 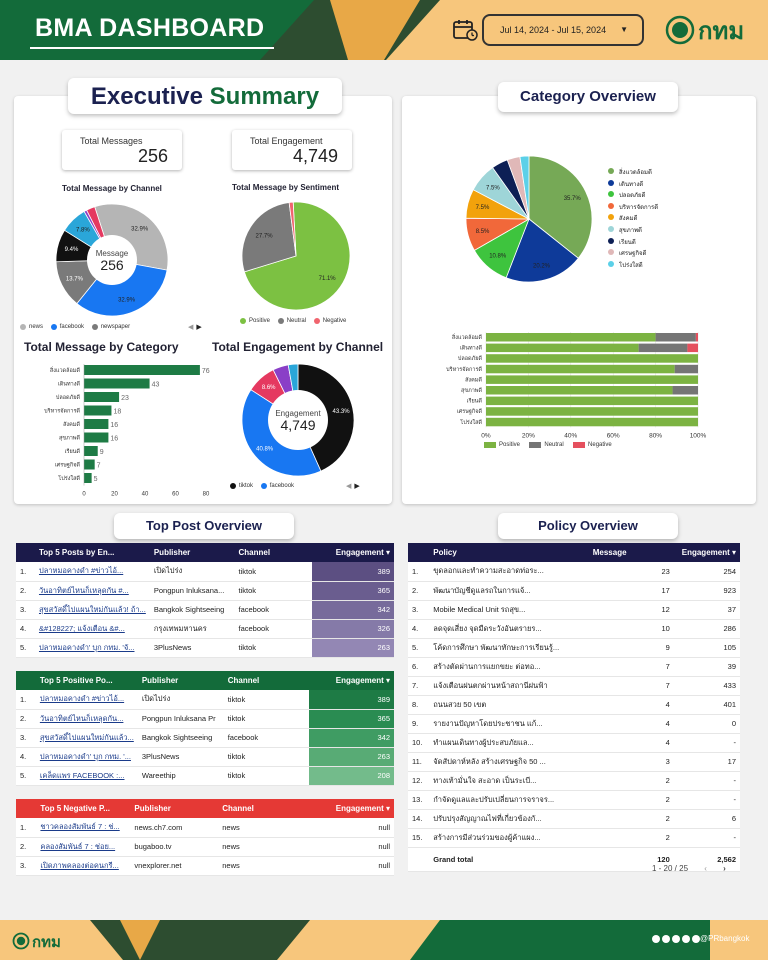 What do you see at coordinates (563, 30) in the screenshot?
I see `date-range-picker: Jul 14, 2024 - Jul 15, 2024 ▼` at bounding box center [563, 30].